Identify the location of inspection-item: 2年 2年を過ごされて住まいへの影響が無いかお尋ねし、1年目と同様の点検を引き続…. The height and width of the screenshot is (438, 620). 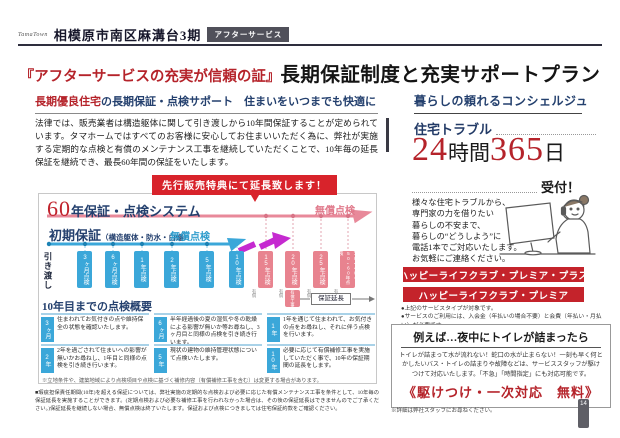
(95, 358).